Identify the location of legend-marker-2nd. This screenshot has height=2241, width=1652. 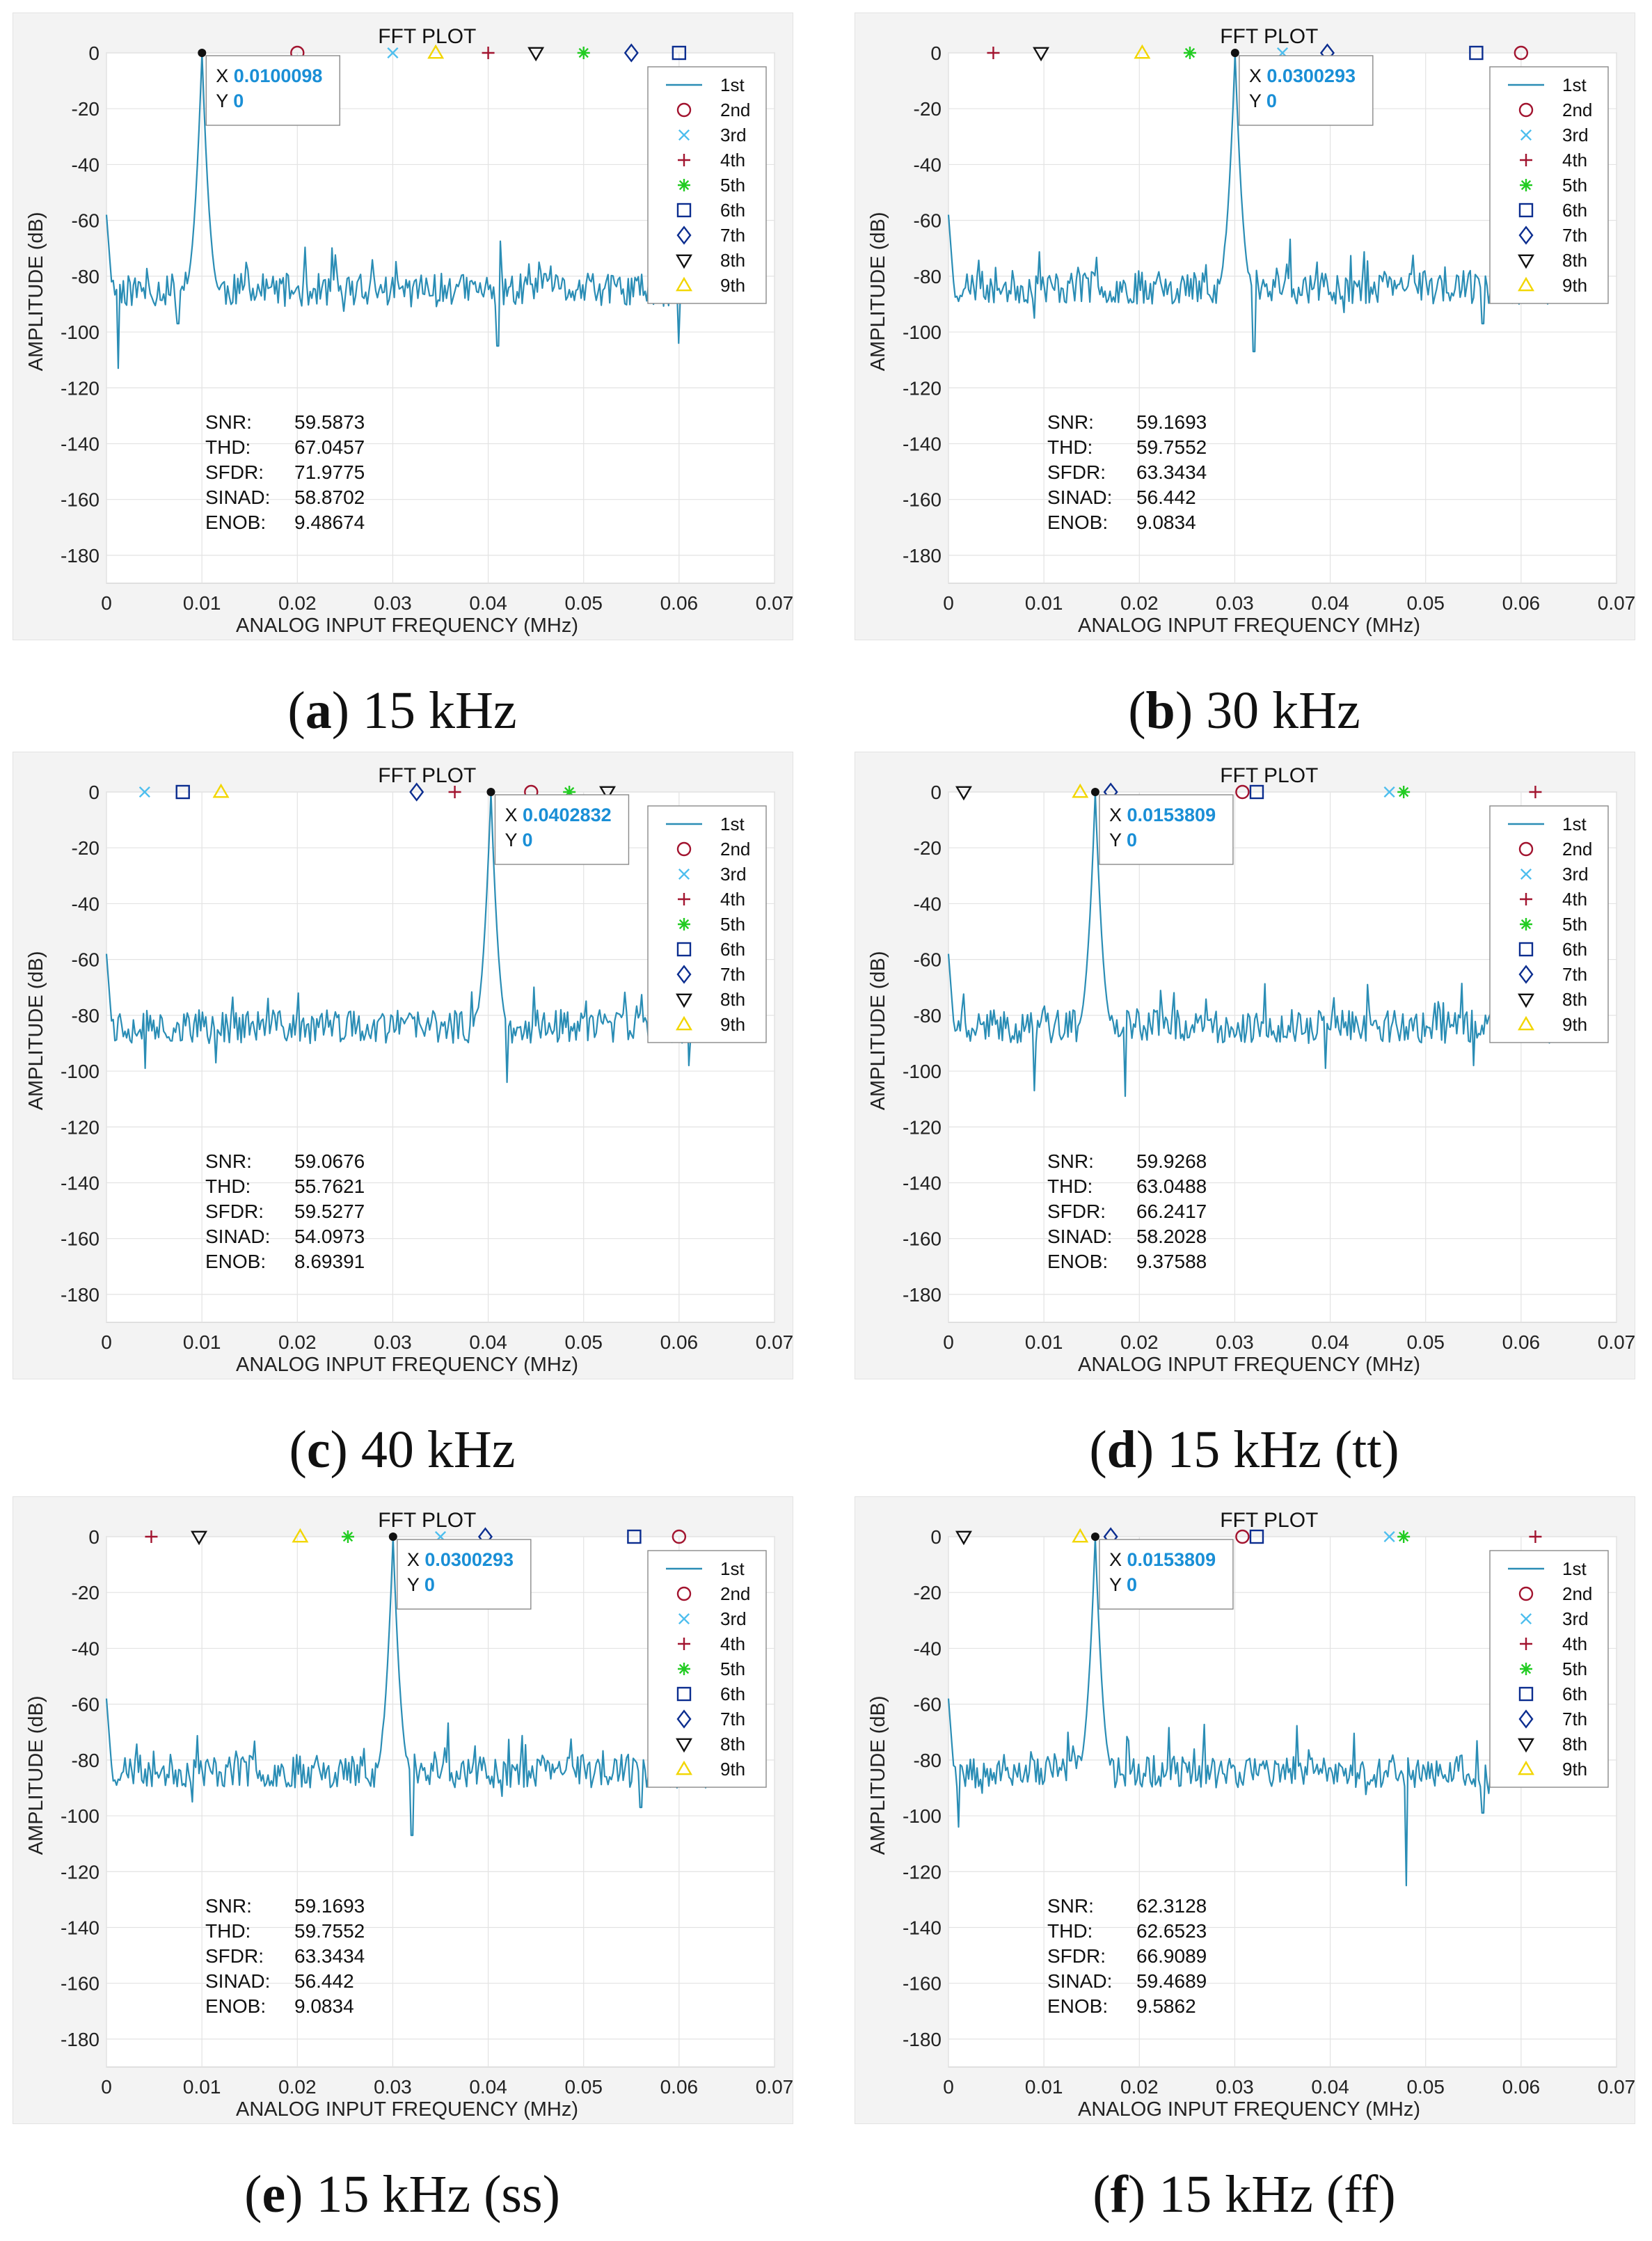
(1526, 849).